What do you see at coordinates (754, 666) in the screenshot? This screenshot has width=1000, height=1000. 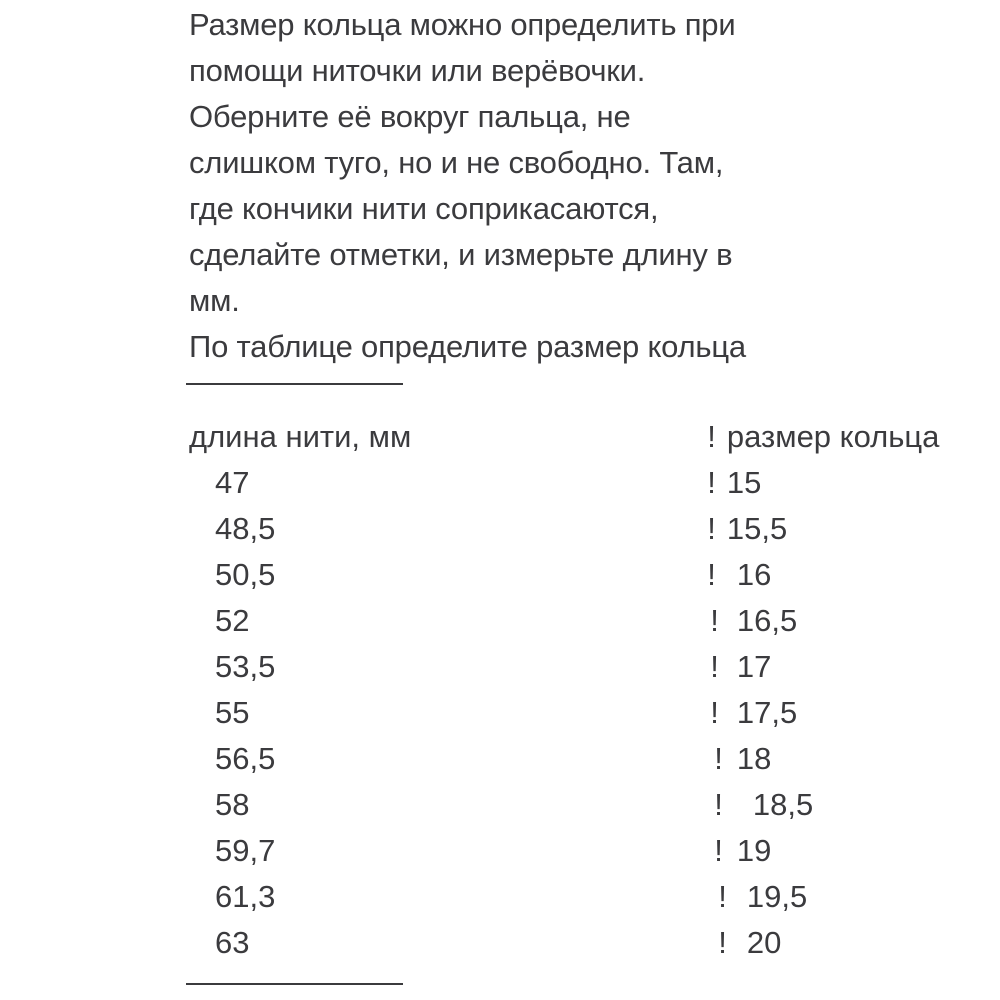 I see `cell-ring-size: 17` at bounding box center [754, 666].